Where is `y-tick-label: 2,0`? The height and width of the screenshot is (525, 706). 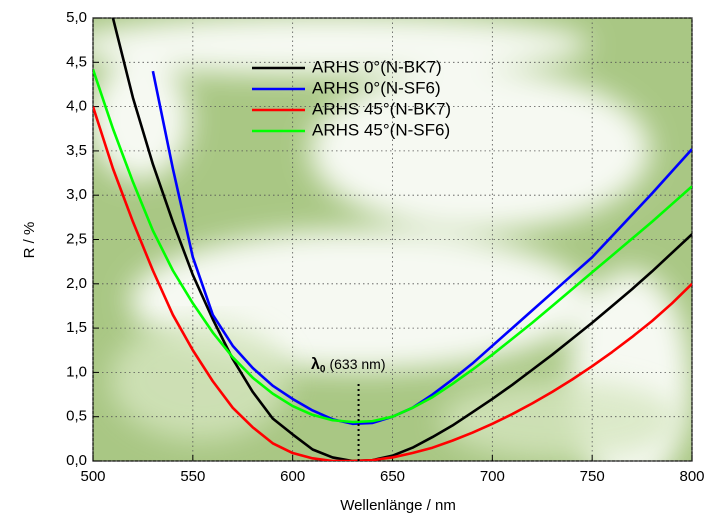
y-tick-label: 2,0 is located at coordinates (76, 283).